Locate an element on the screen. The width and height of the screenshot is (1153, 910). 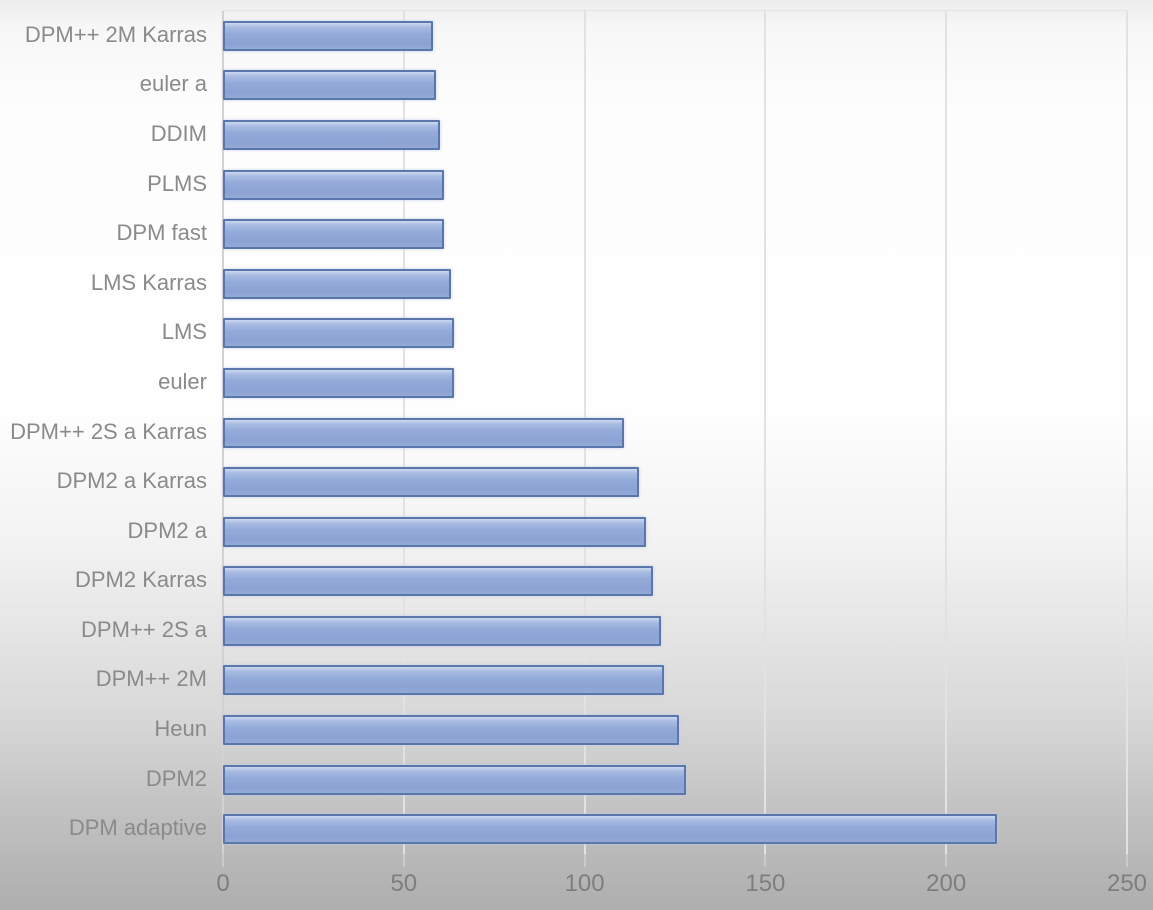
category-label: euler is located at coordinates (182, 381).